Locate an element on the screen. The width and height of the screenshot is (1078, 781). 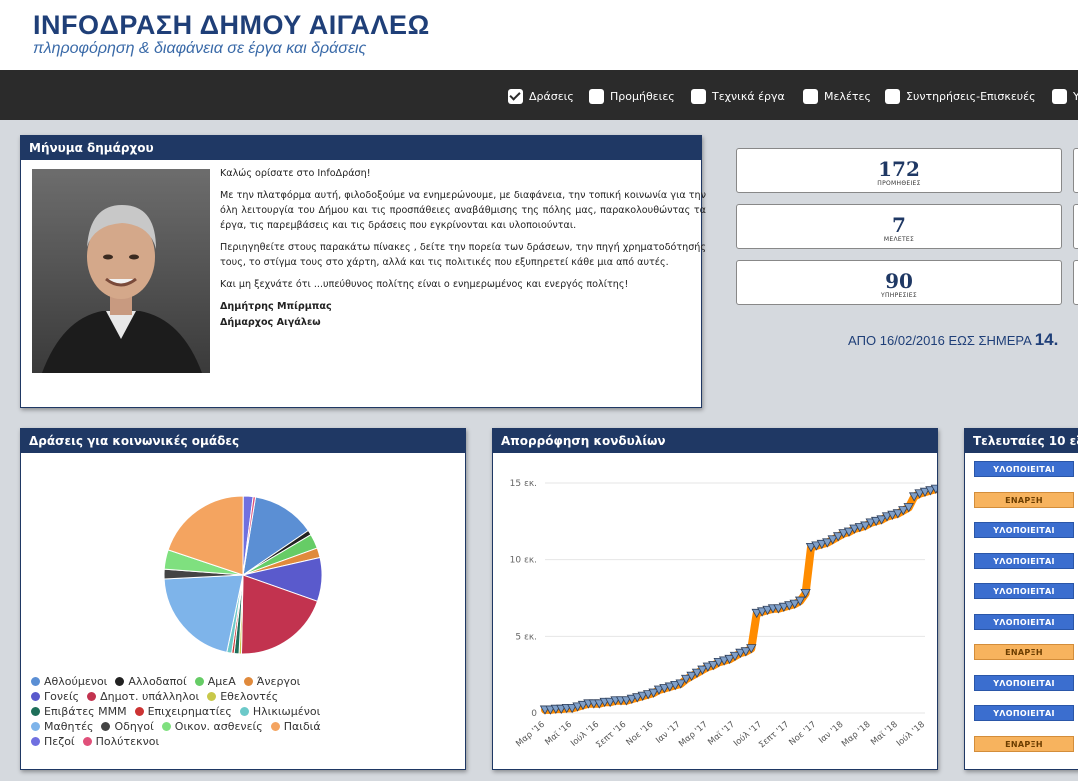
filter-studies: Μελέτες is located at coordinates (837, 96).